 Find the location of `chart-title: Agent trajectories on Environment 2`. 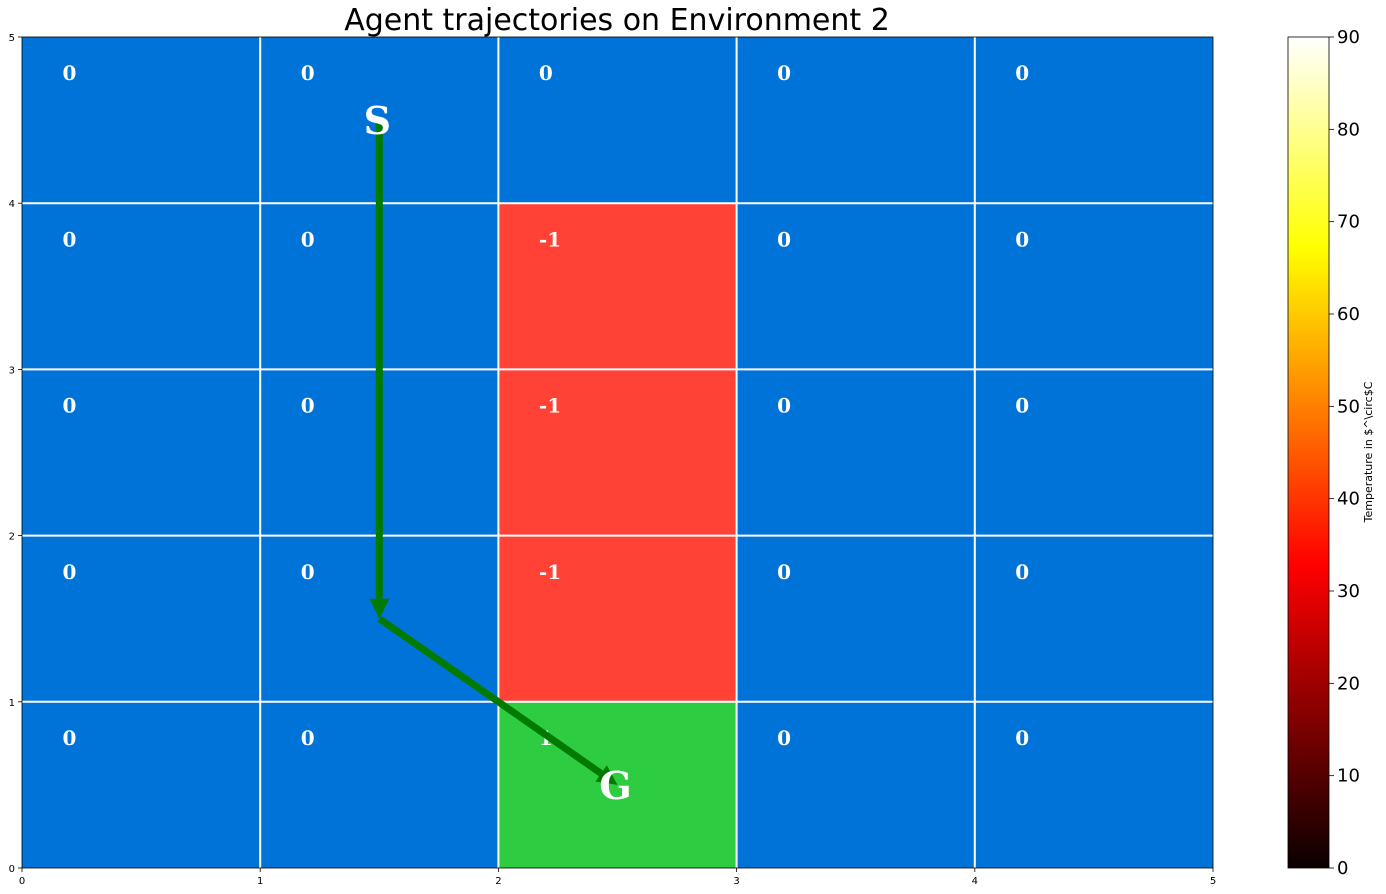

chart-title: Agent trajectories on Environment 2 is located at coordinates (617, 20).